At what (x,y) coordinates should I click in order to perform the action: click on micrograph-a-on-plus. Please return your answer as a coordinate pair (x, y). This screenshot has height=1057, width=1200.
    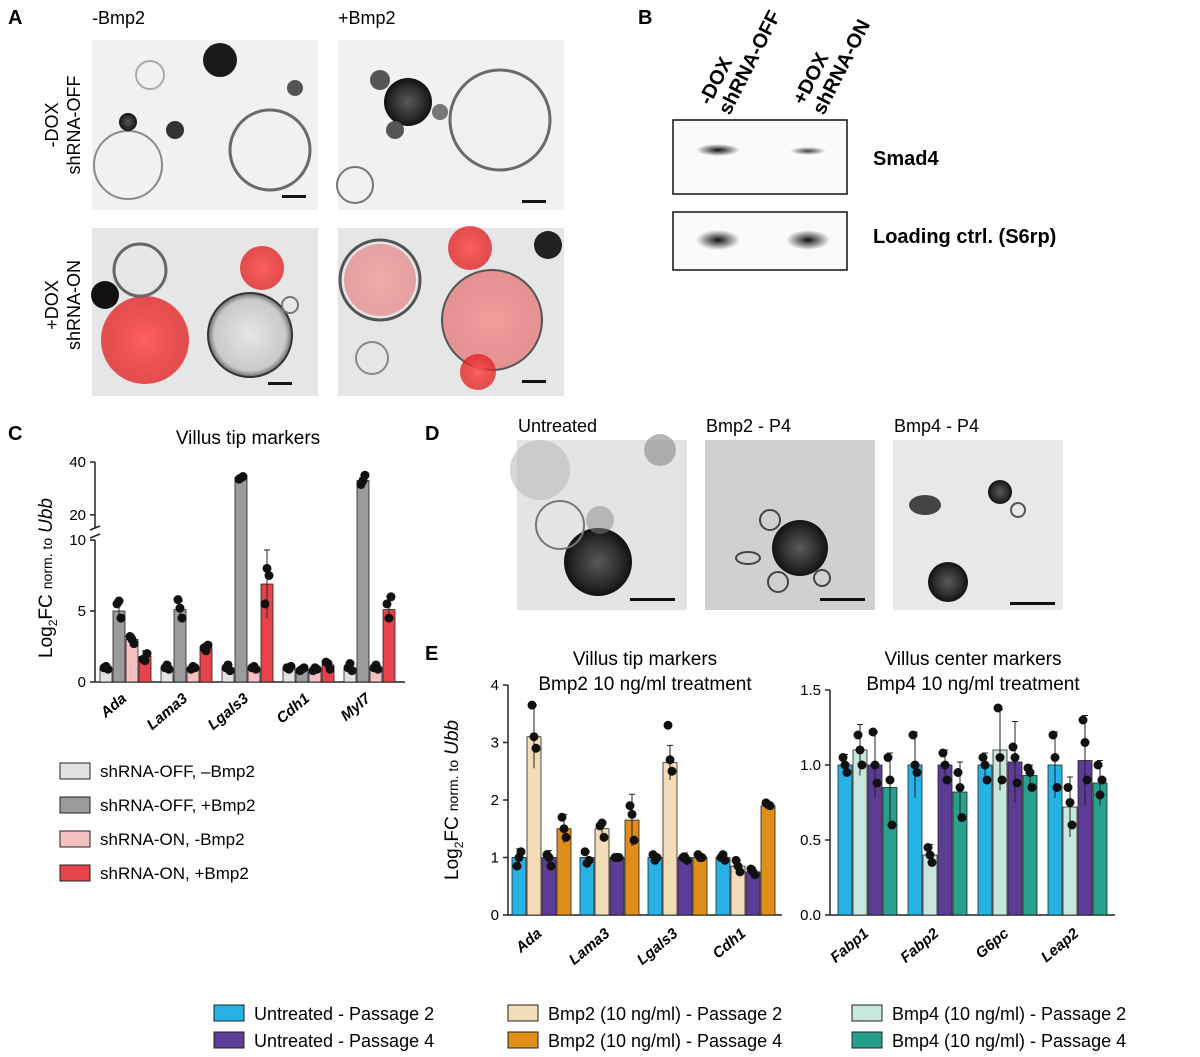
    Looking at the image, I should click on (451, 311).